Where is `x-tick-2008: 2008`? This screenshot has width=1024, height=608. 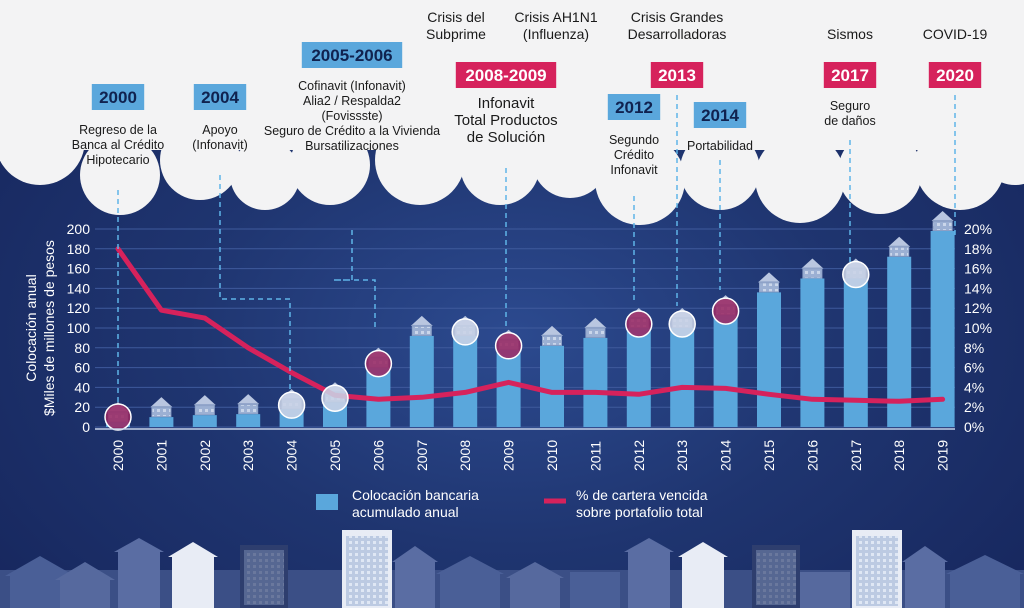 x-tick-2008: 2008 is located at coordinates (465, 455).